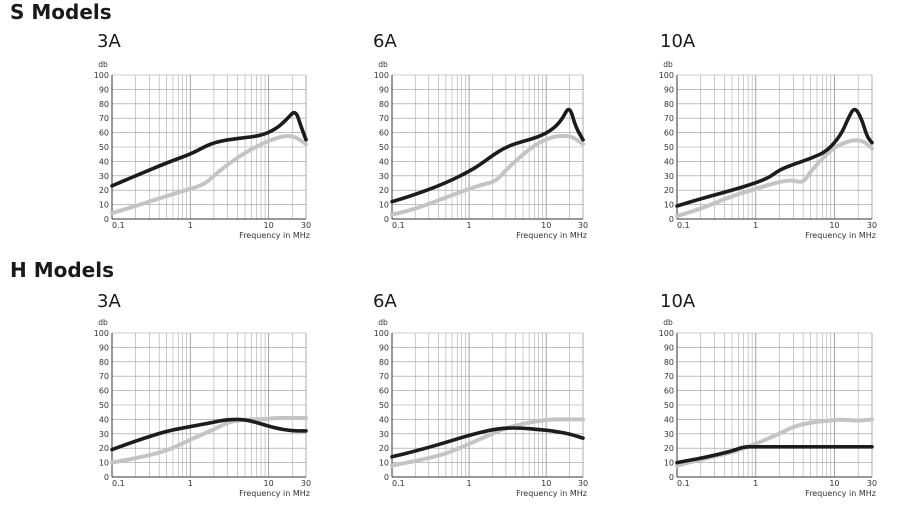 Image resolution: width=901 pixels, height=506 pixels. Describe the element at coordinates (678, 301) in the screenshot. I see `chart-title-h-10a: 10A` at that location.